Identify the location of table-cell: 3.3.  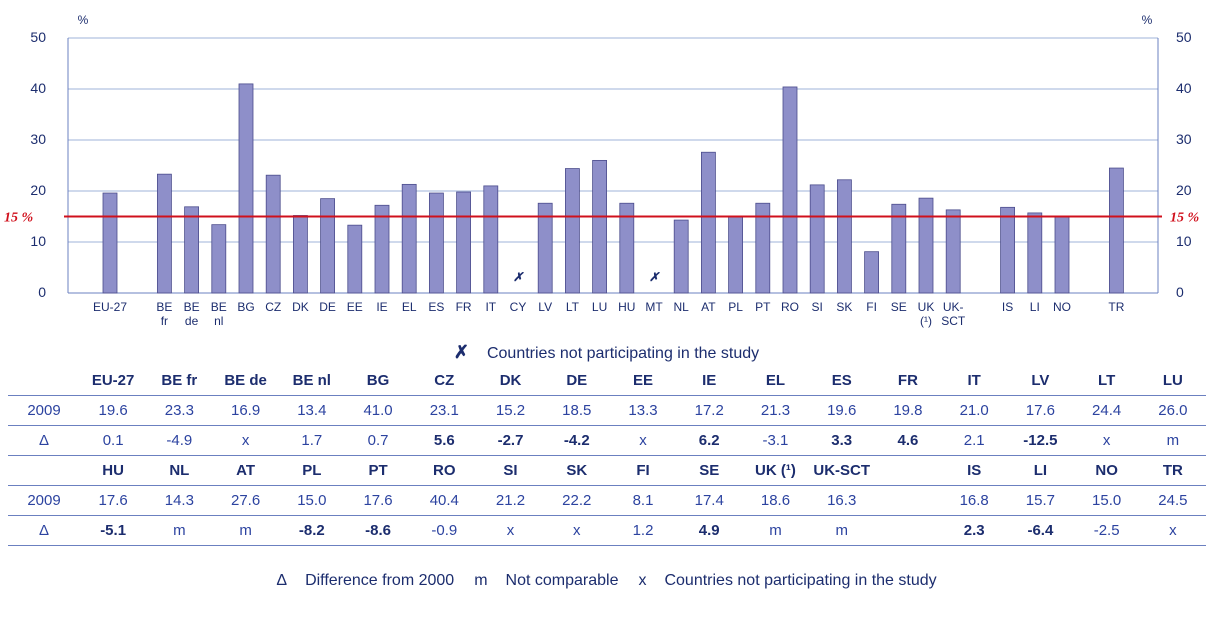
(841, 440).